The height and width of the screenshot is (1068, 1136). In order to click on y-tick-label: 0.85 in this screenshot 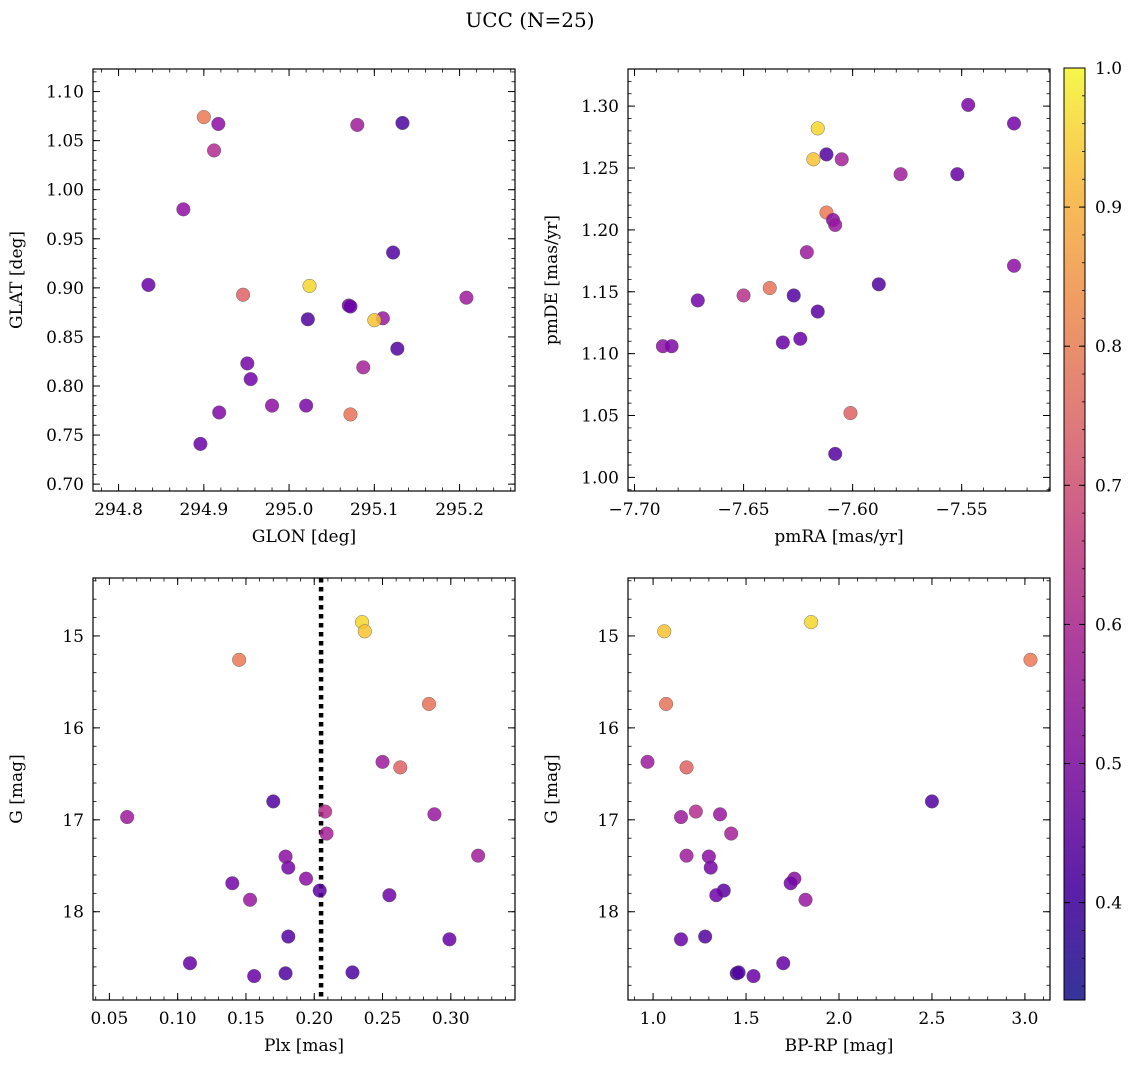, I will do `click(65, 338)`.